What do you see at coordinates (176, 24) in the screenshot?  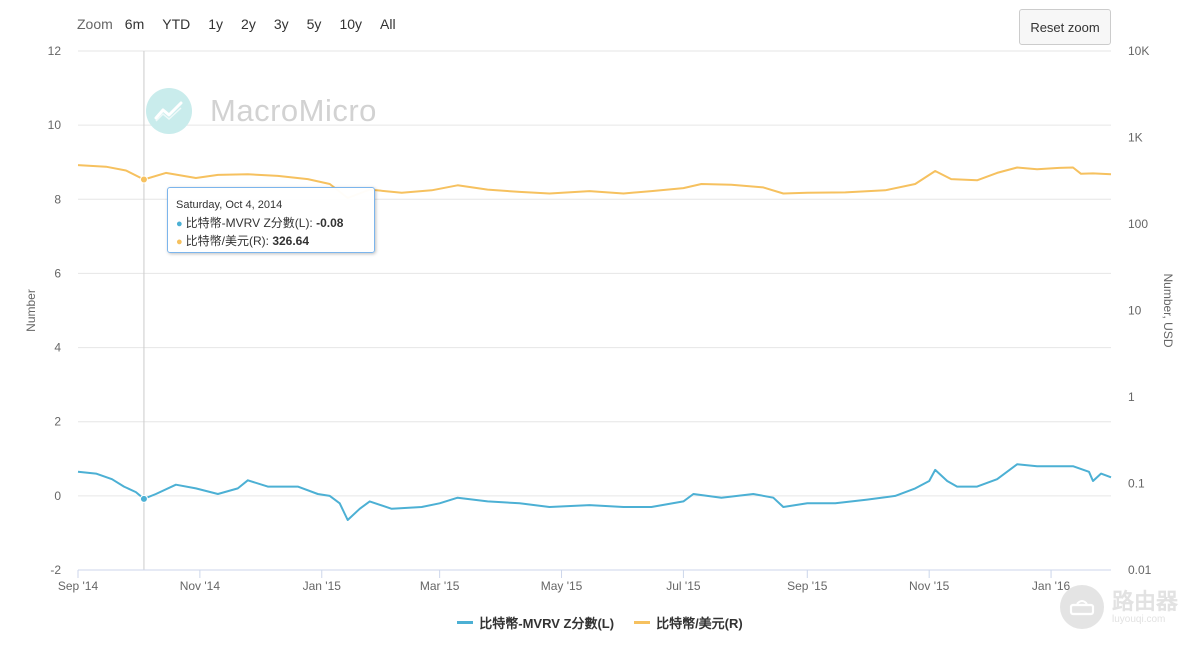 I see `zoom-ytd-button: YTD` at bounding box center [176, 24].